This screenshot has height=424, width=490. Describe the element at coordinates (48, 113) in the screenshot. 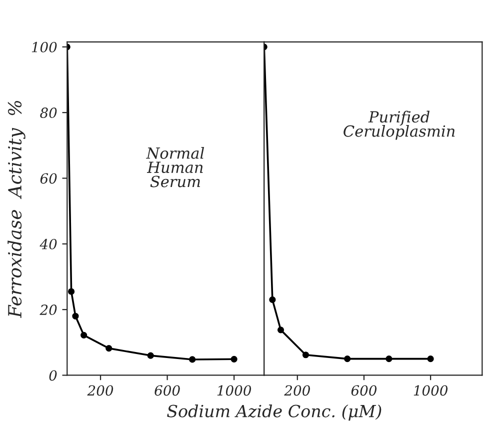

I see `y-tick-label: 80` at that location.